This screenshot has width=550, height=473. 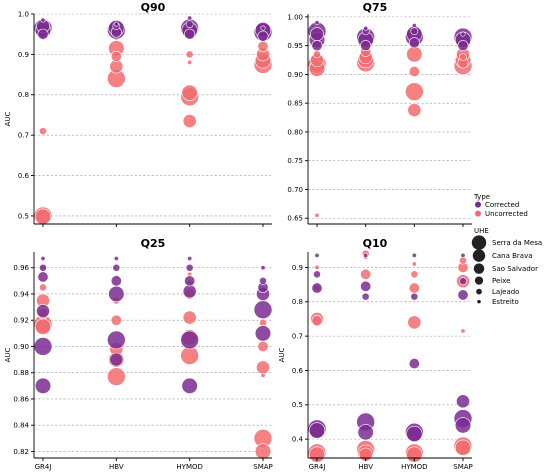 What do you see at coordinates (295, 132) in the screenshot?
I see `y-tick-label: 0.80` at bounding box center [295, 132].